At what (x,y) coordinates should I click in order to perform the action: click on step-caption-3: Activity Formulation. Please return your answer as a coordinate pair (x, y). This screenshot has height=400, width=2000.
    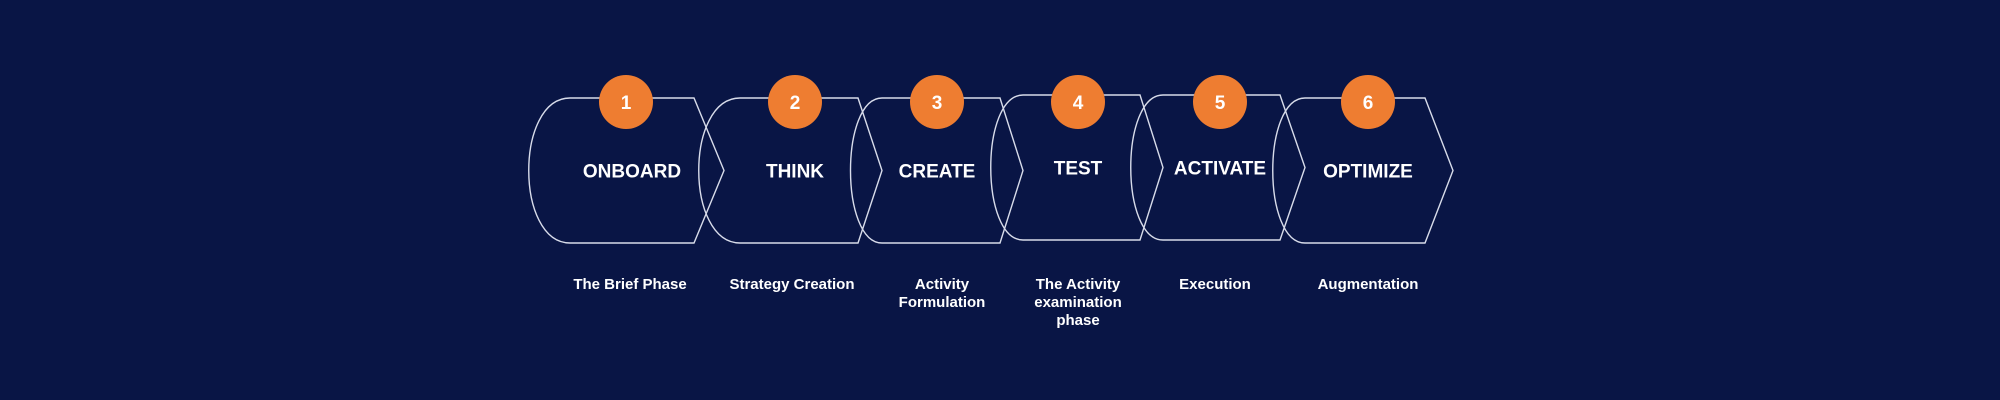
    Looking at the image, I should click on (942, 293).